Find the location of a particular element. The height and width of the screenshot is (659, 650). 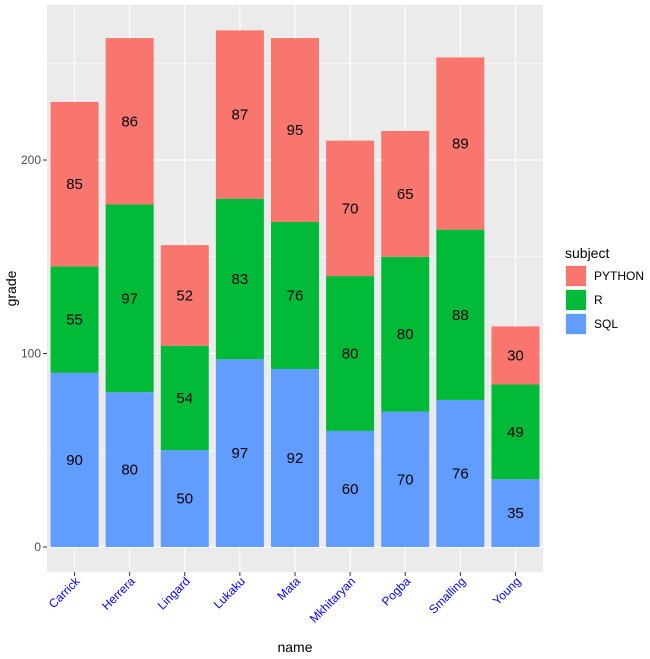

data-label: 88 is located at coordinates (460, 315).